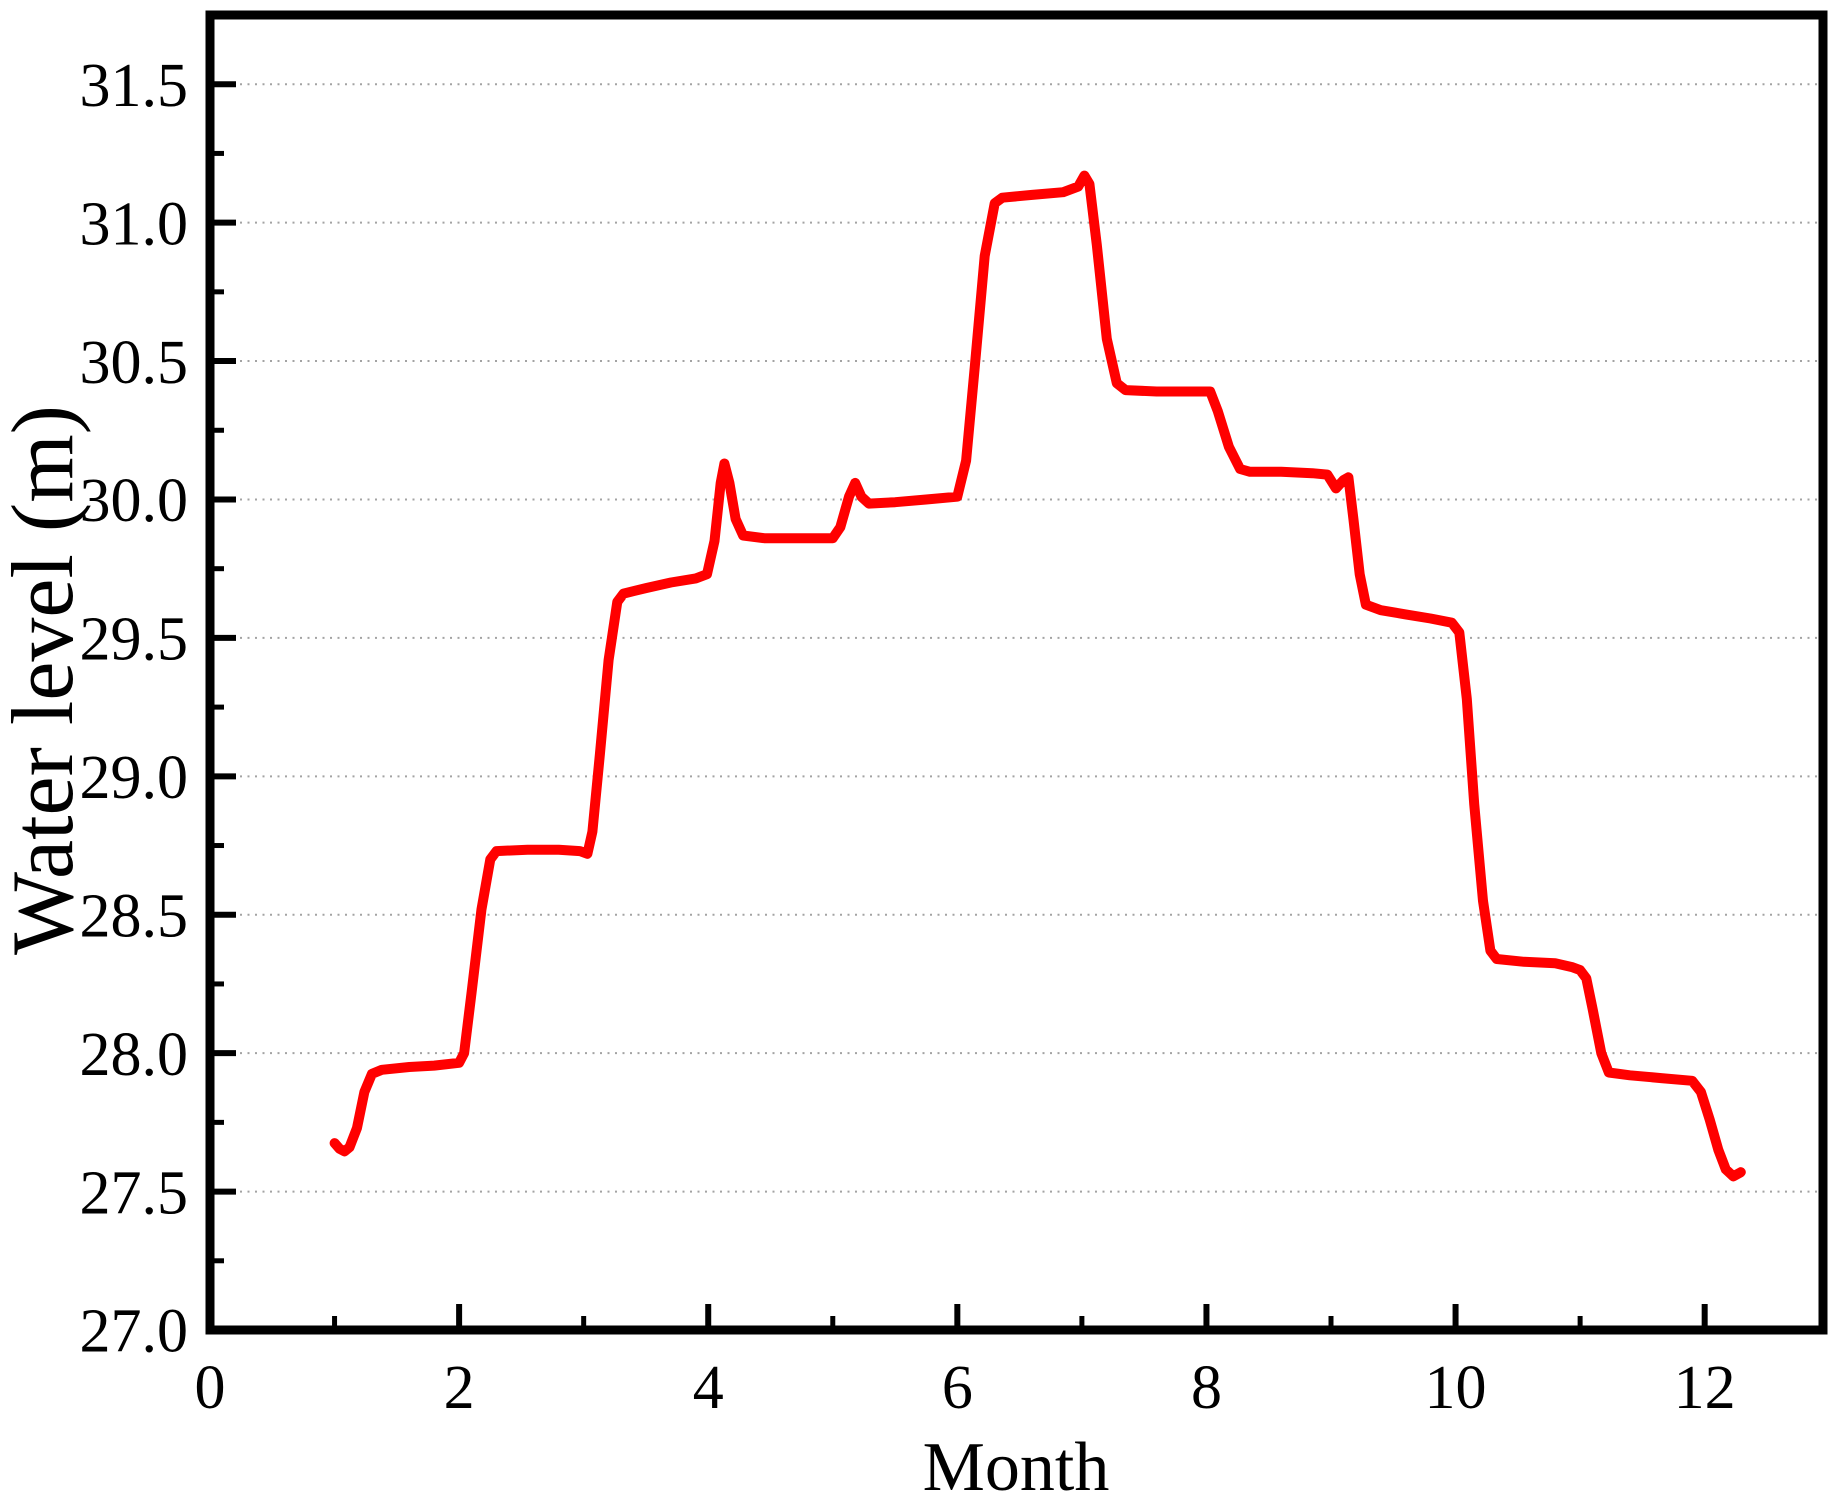  What do you see at coordinates (1456, 1388) in the screenshot?
I see `x-tick-label: 10` at bounding box center [1456, 1388].